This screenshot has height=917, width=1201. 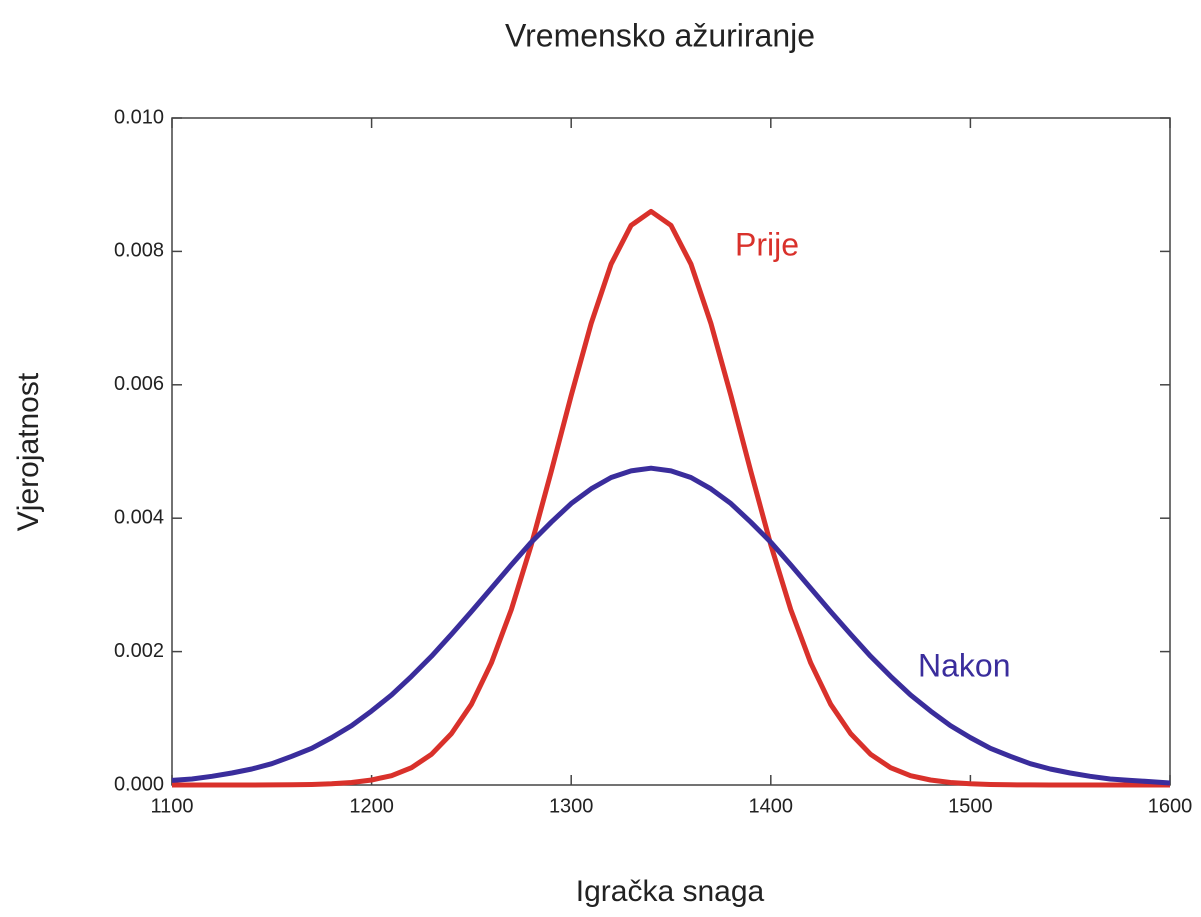 I want to click on x-tick-label: 1200, so click(x=371, y=806).